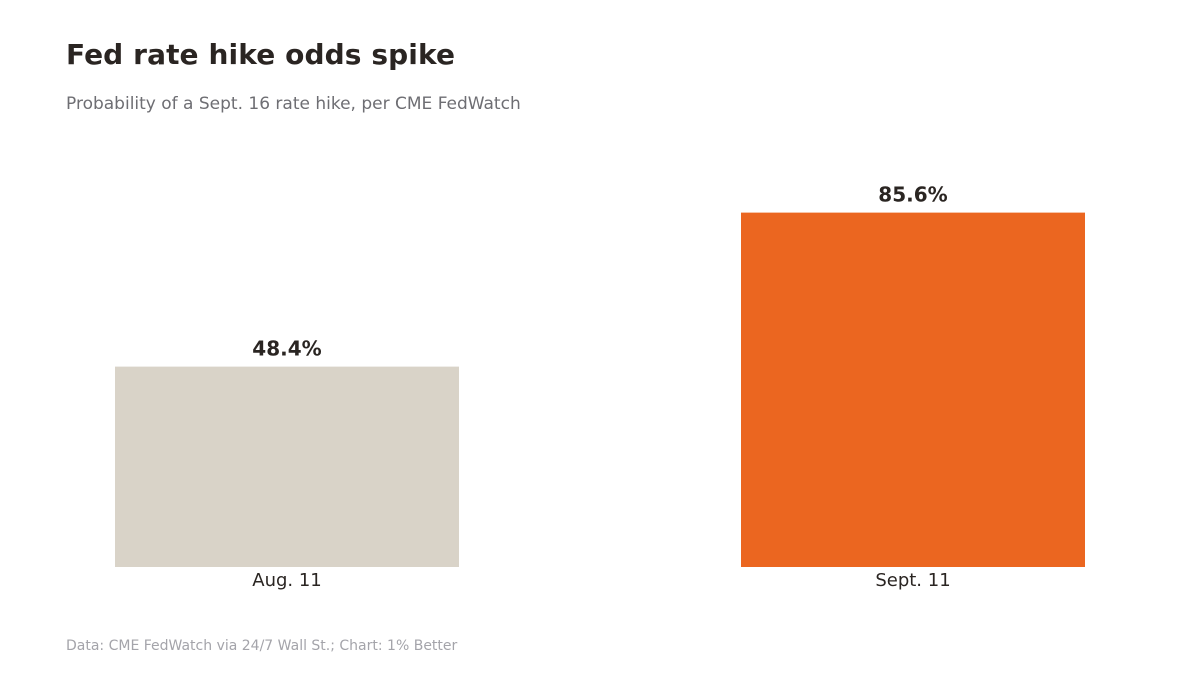 Image resolution: width=1200 pixels, height=675 pixels. Describe the element at coordinates (286, 349) in the screenshot. I see `value-label-0: 48.4%` at that location.